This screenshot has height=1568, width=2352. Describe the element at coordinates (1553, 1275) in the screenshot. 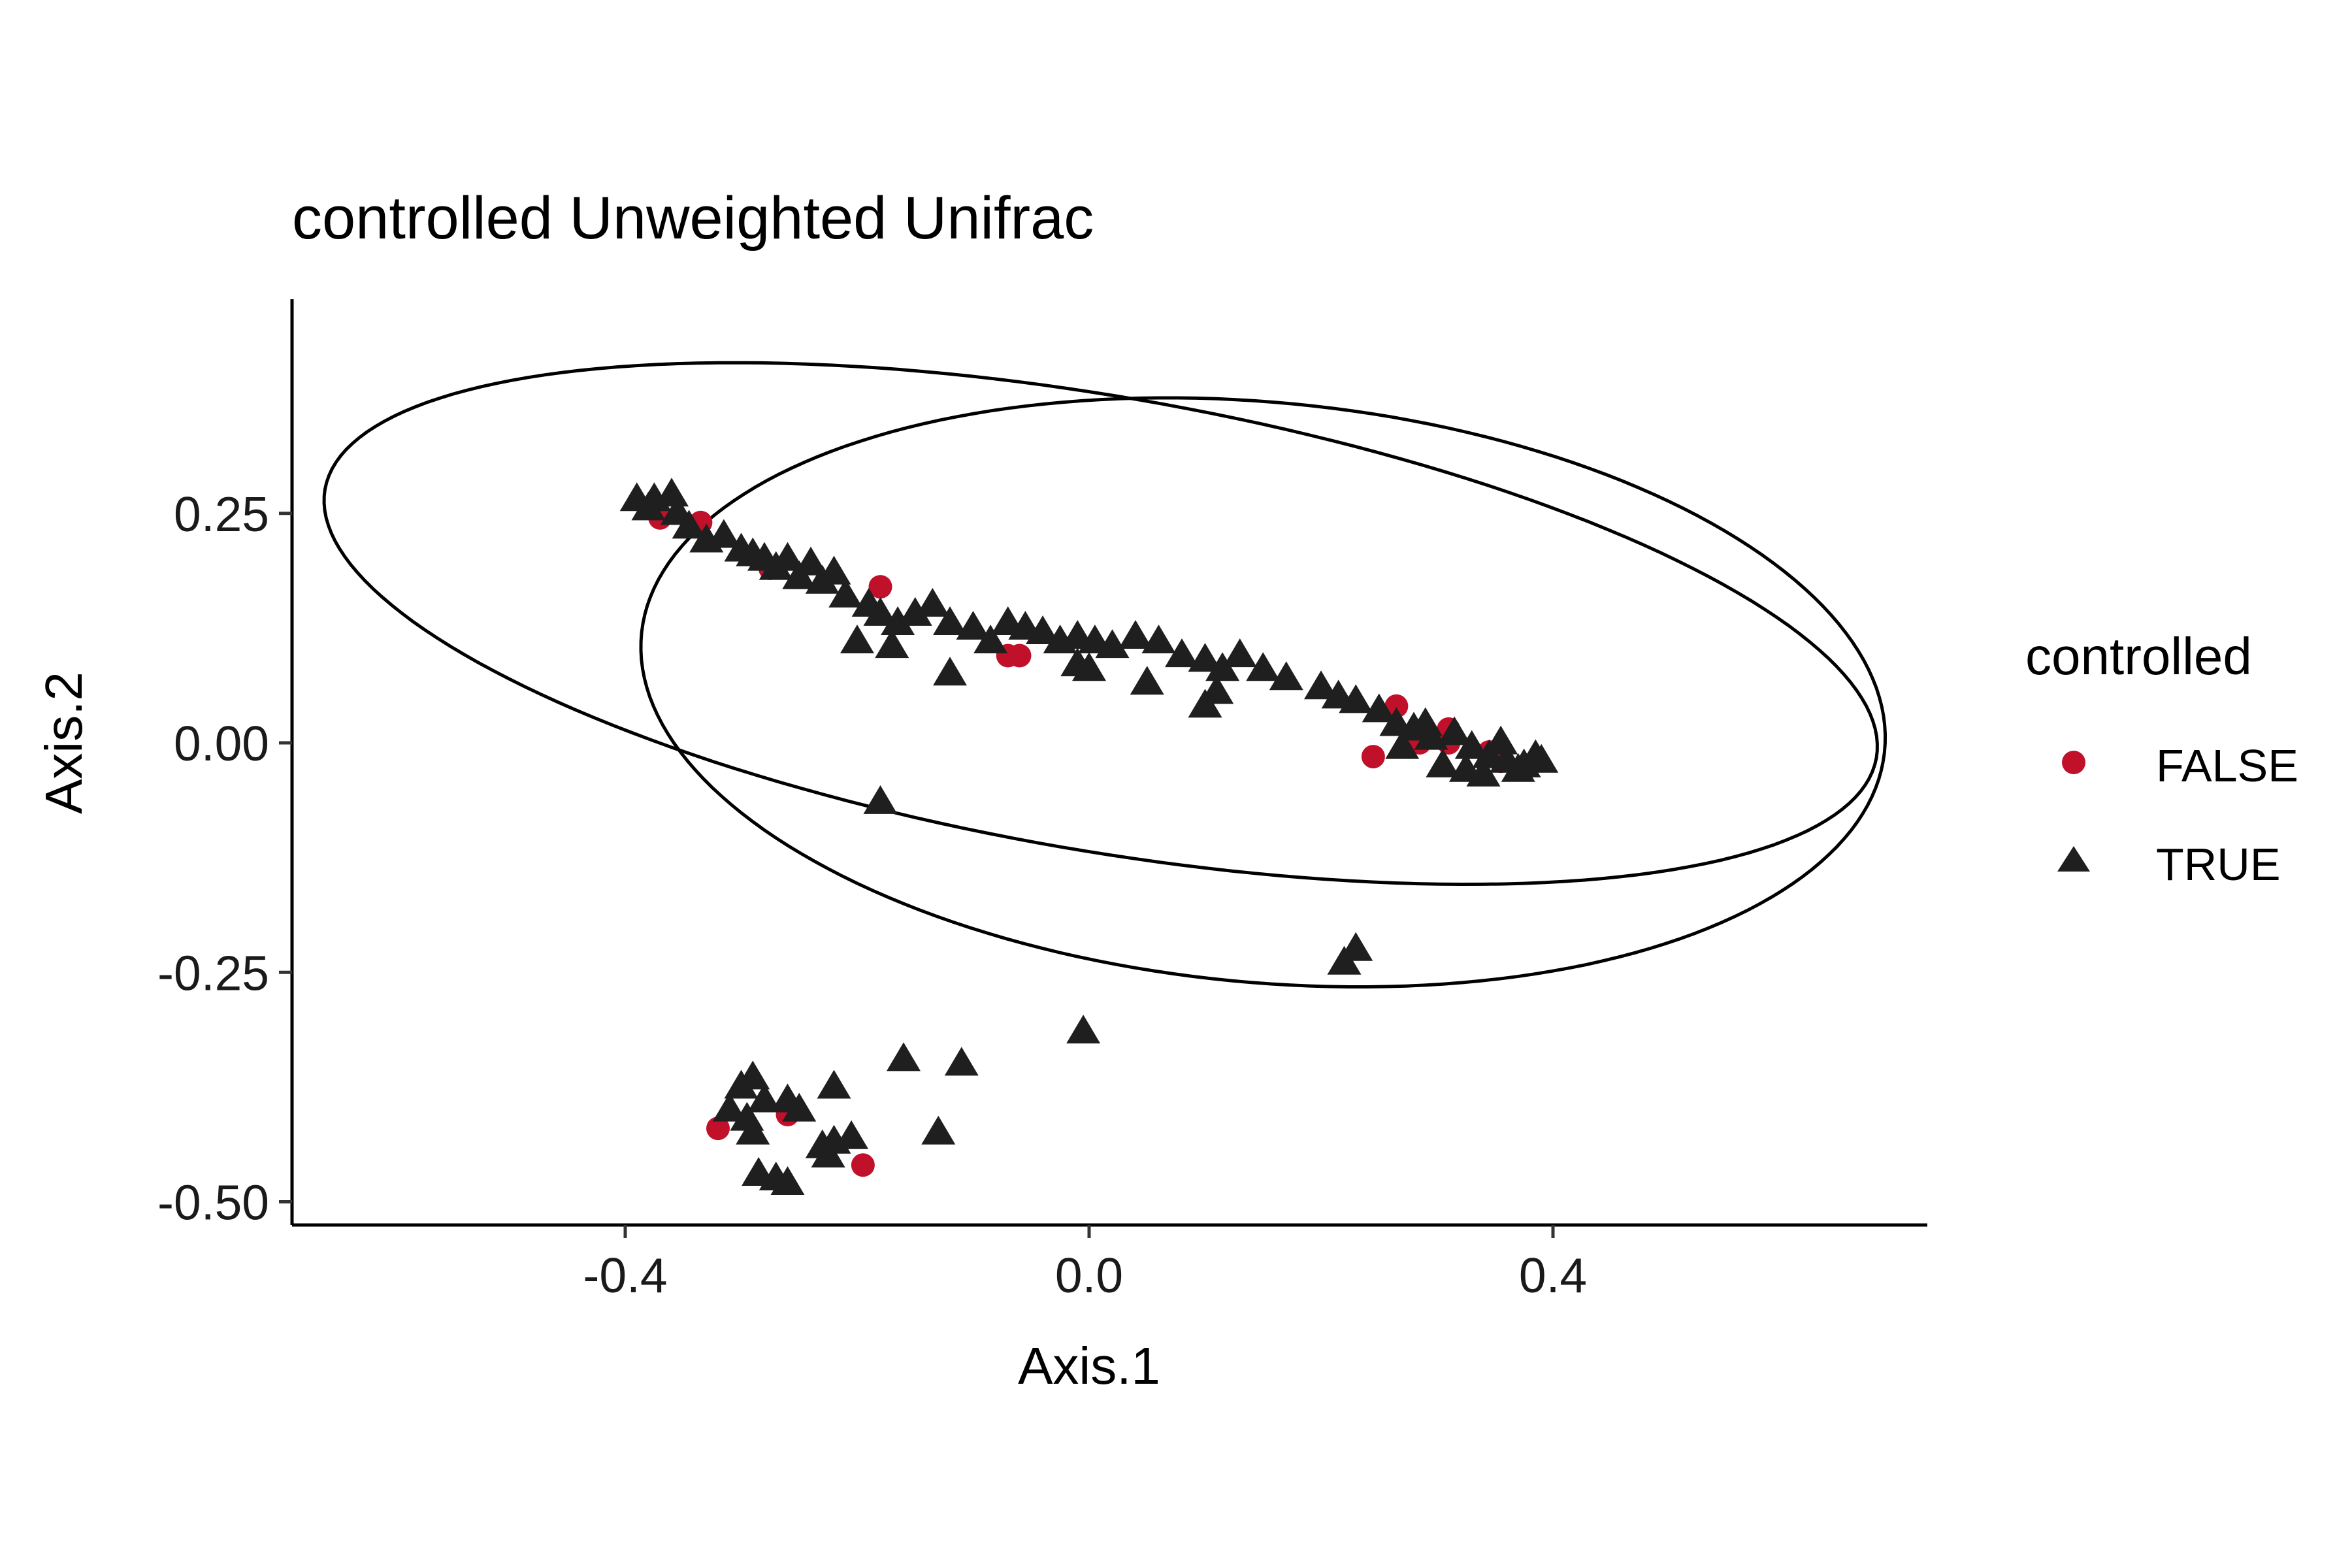

I see `x-tick-label: 0.4` at that location.